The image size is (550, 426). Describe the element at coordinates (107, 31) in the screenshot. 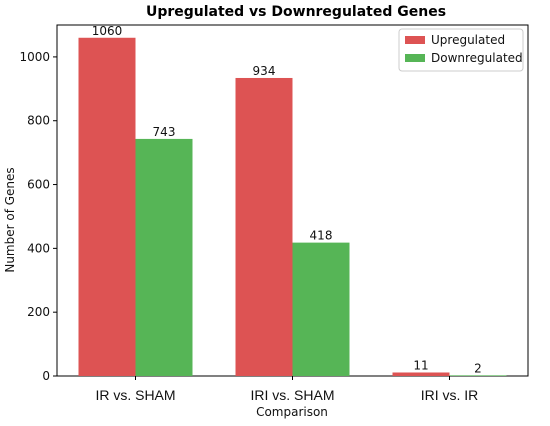

I see `bar-value-label: 1060` at that location.